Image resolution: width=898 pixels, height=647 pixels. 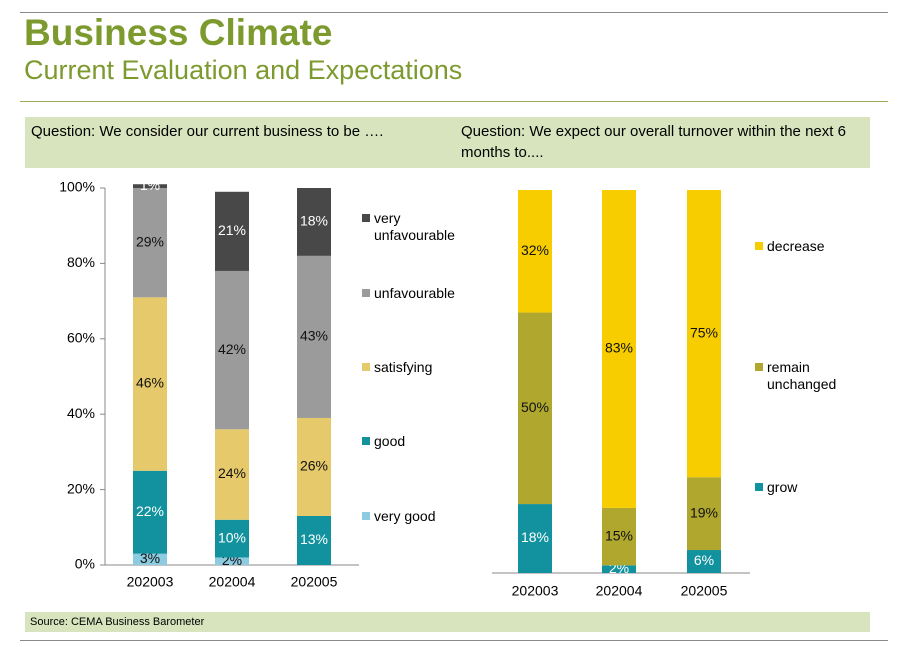 I want to click on legend-item: remain unchanged, so click(x=802, y=376).